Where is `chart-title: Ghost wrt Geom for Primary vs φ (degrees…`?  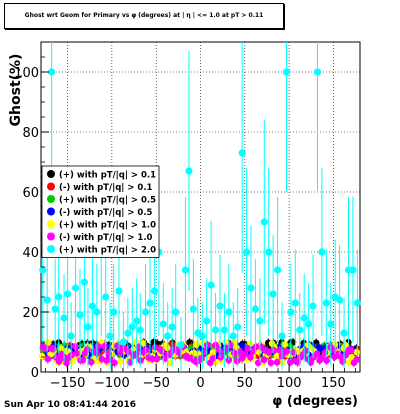
chart-title: Ghost wrt Geom for Primary vs φ (degrees… is located at coordinates (144, 15).